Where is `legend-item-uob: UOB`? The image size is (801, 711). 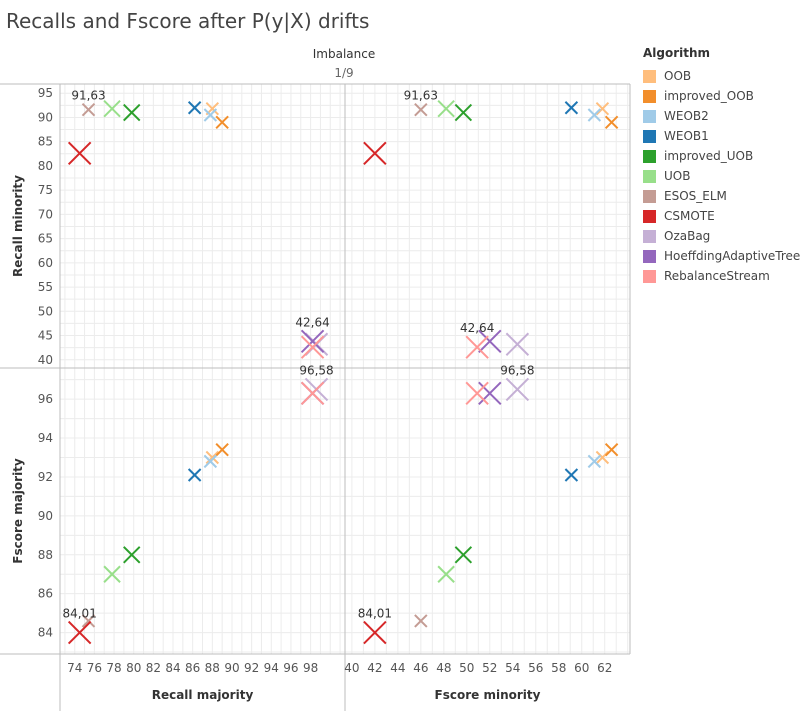 legend-item-uob: UOB is located at coordinates (722, 176).